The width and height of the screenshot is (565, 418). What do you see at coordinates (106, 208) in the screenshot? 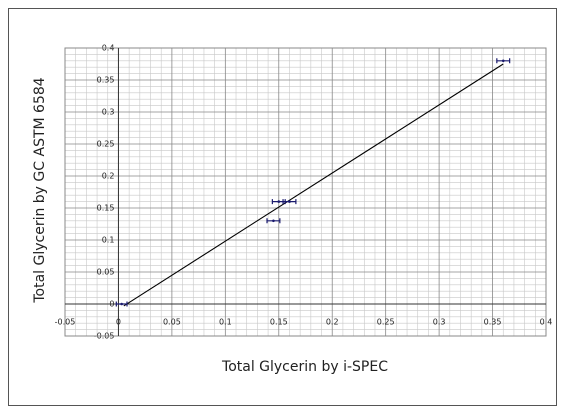
I see `y-tick-label: 0.15` at bounding box center [106, 208].